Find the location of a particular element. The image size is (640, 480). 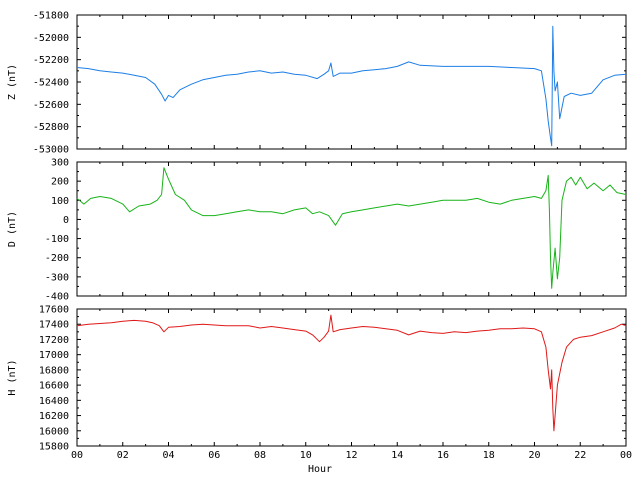

y-tick-label: -52400 is located at coordinates (51, 83).